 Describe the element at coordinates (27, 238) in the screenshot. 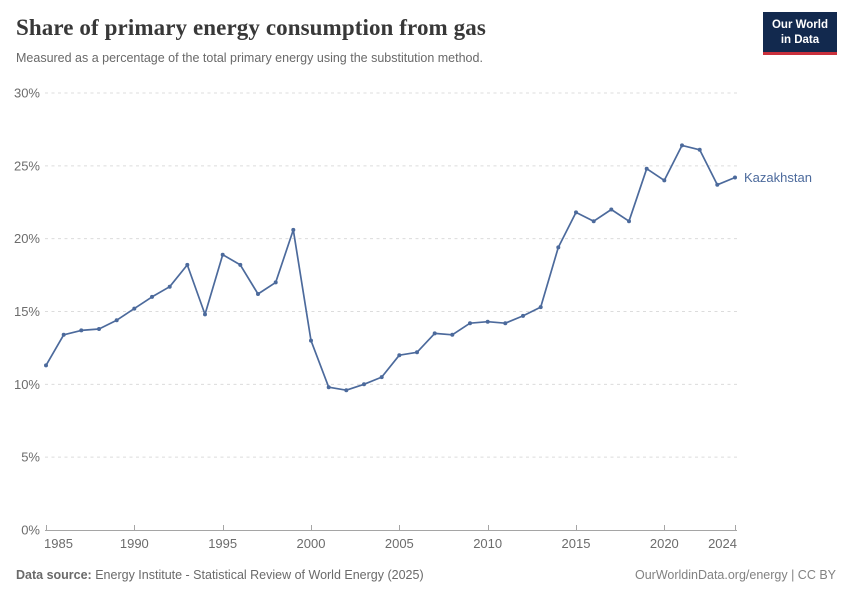

I see `y-tick-label: 20%` at that location.